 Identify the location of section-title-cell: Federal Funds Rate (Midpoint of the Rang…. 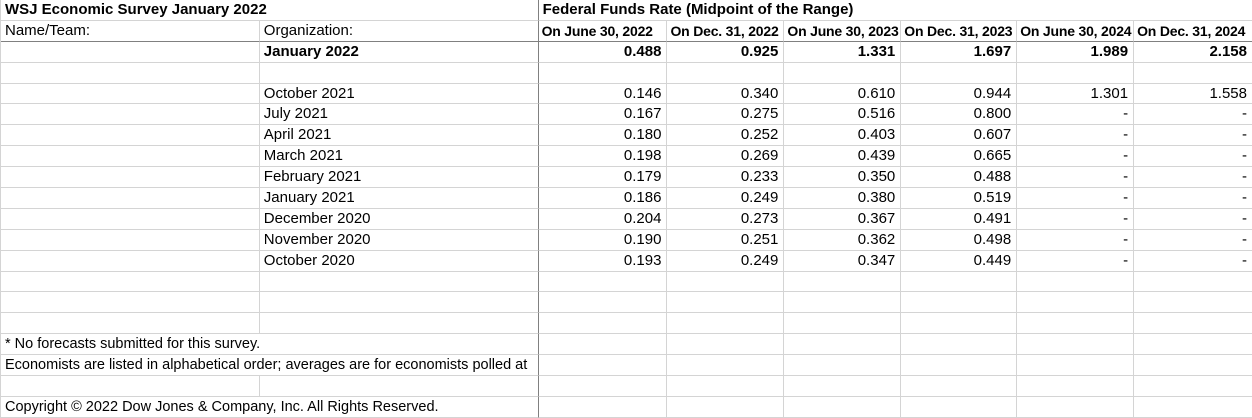
(895, 10).